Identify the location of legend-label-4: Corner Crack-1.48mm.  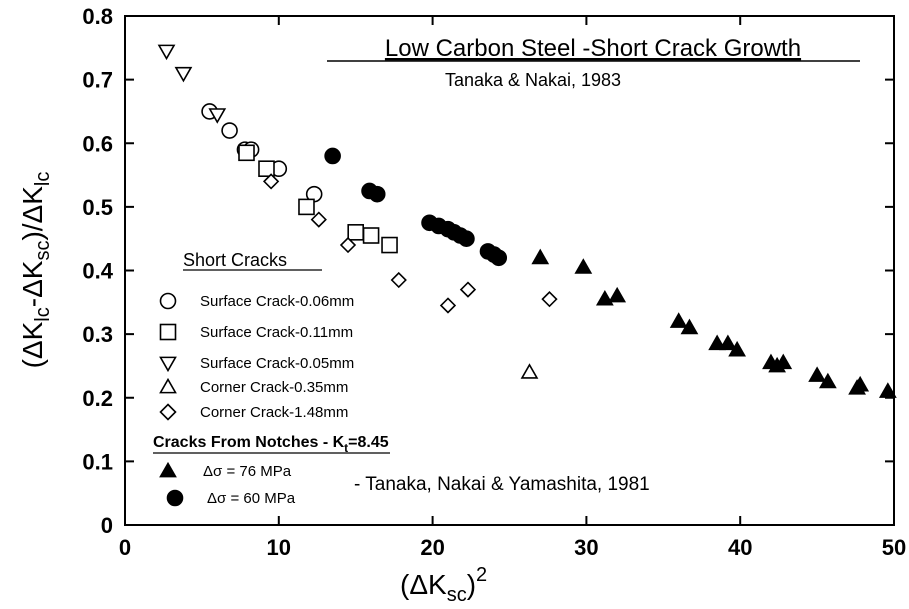
(274, 412).